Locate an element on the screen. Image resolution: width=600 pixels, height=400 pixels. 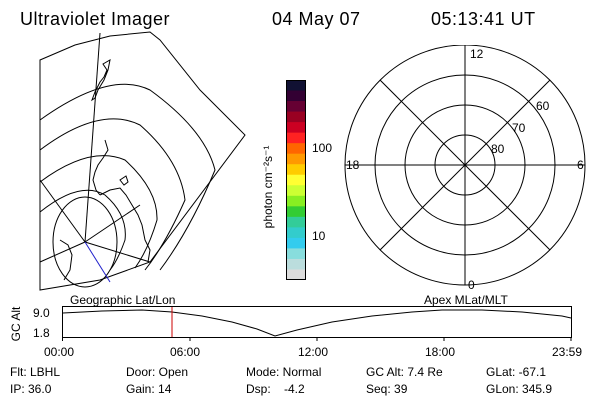
latitude-circle is located at coordinates (85, 242).